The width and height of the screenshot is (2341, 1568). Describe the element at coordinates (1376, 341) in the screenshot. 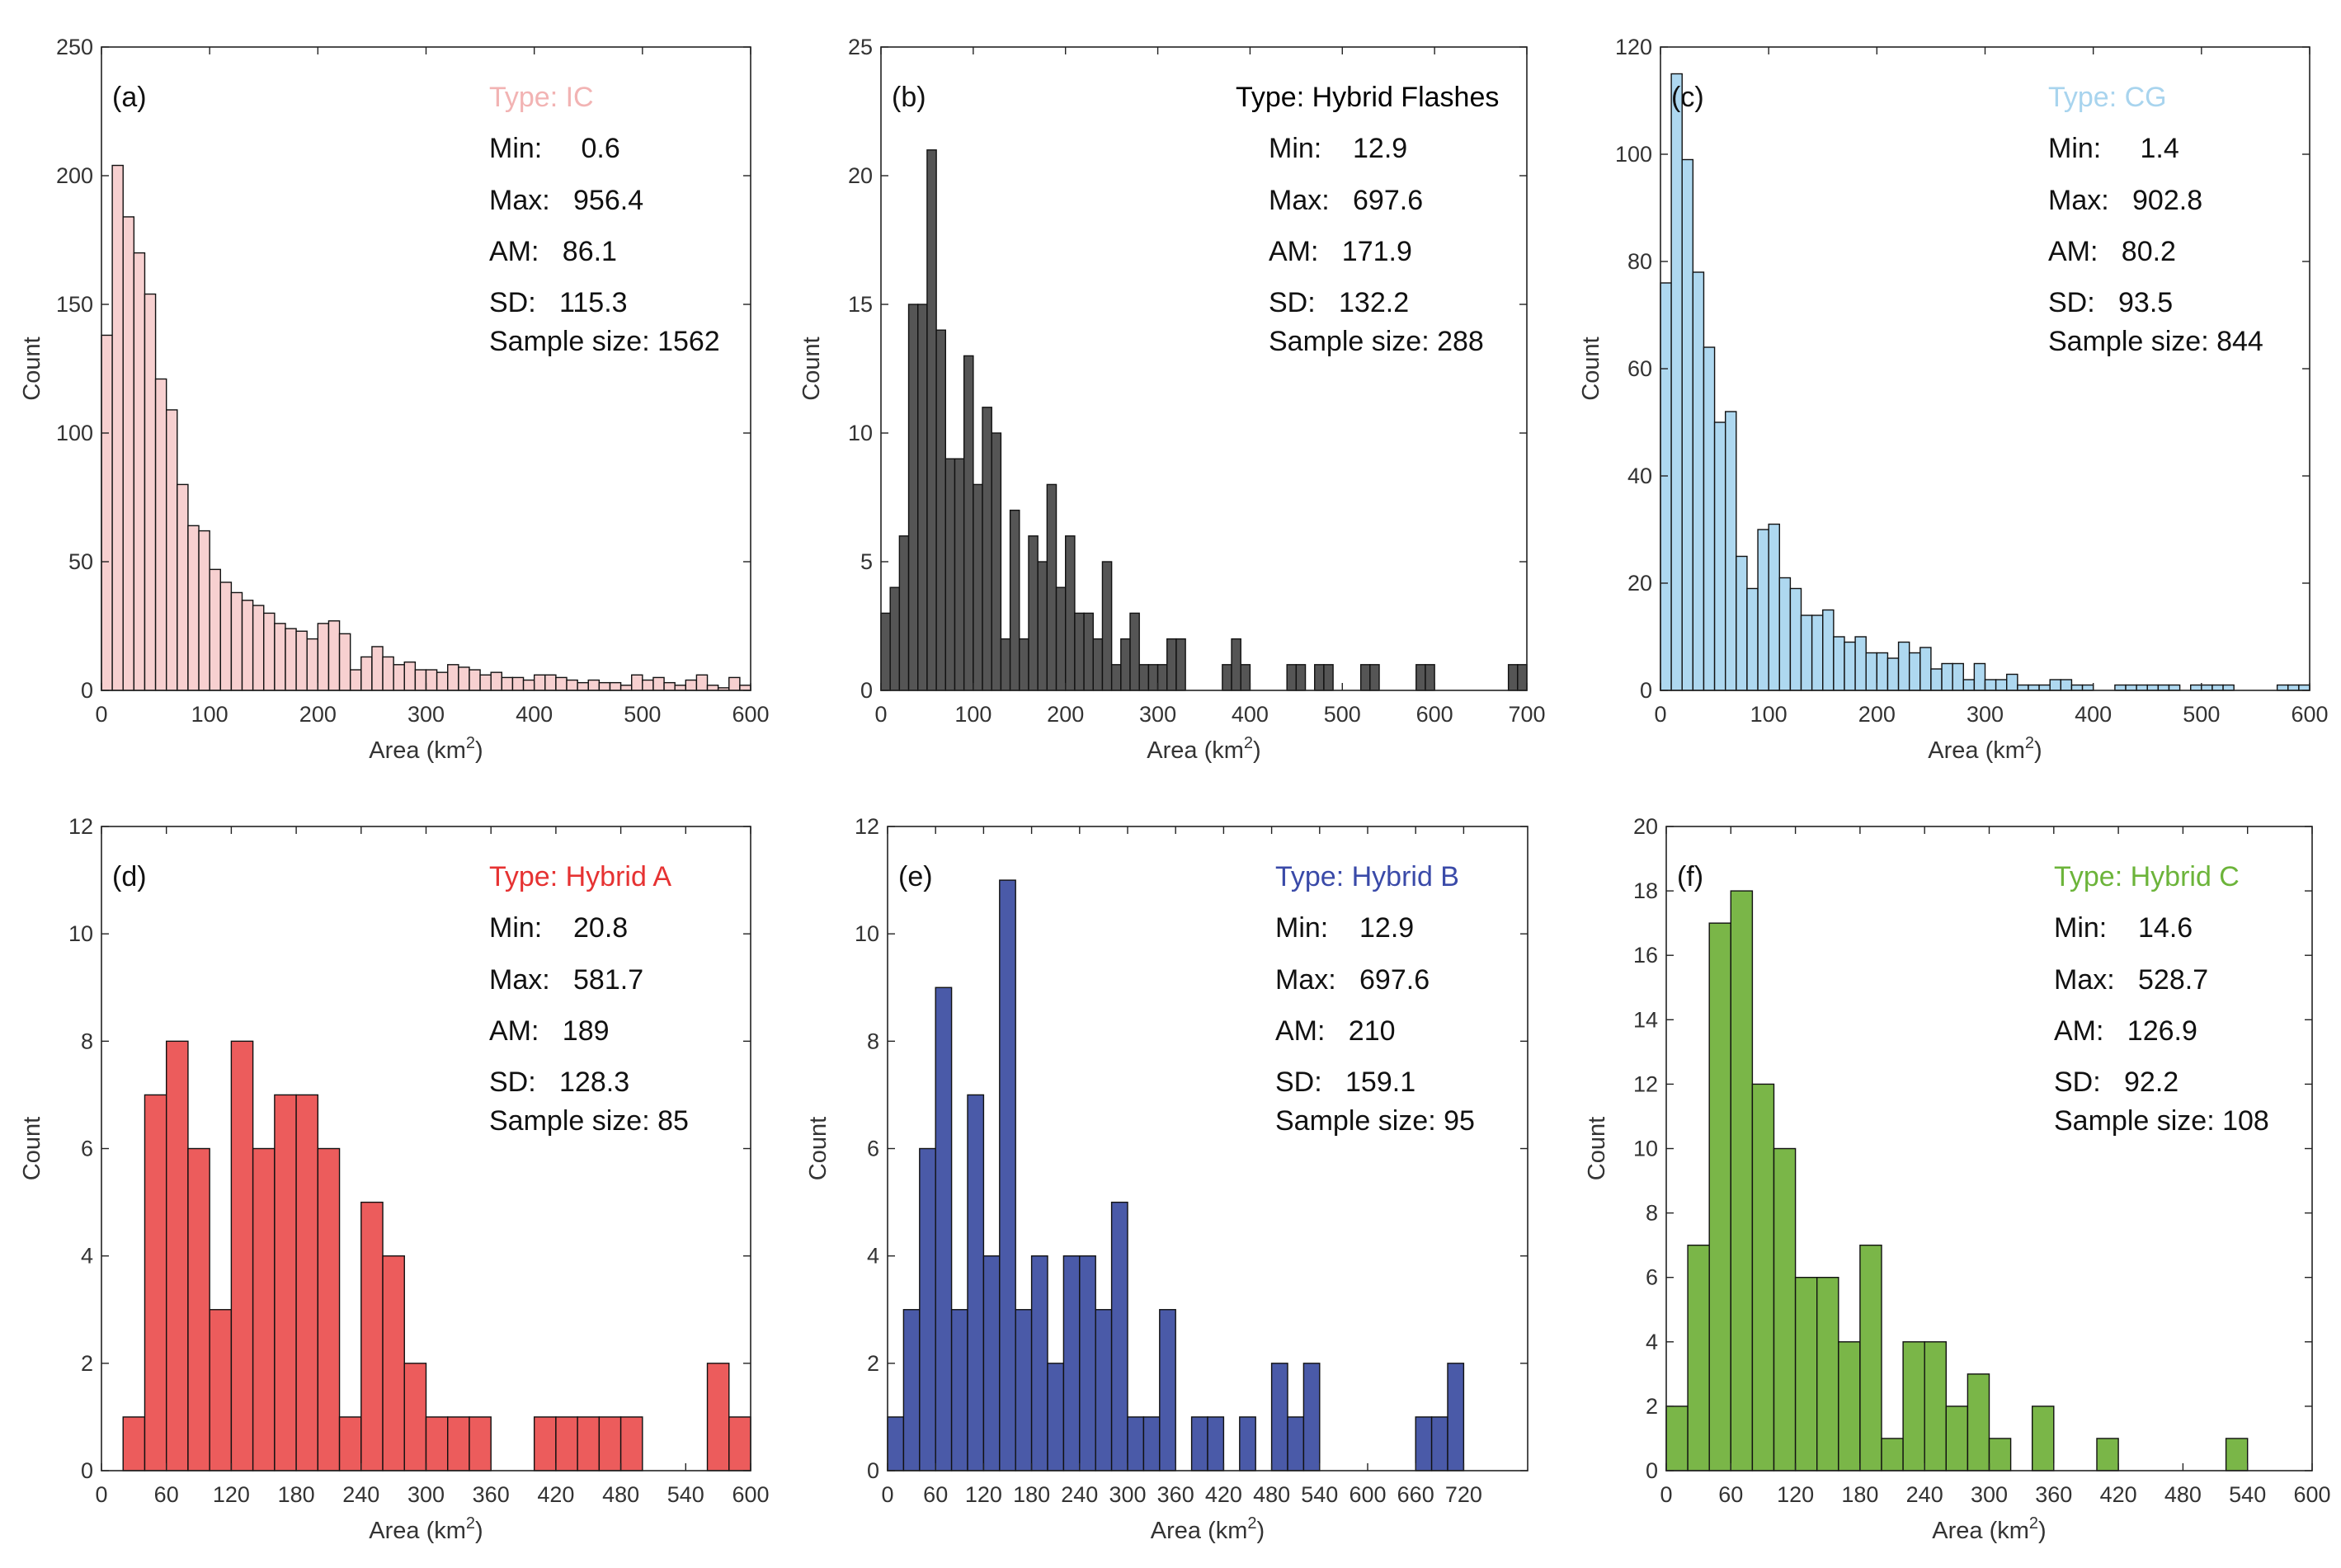

I see `stat-line: Sample size: 288` at that location.